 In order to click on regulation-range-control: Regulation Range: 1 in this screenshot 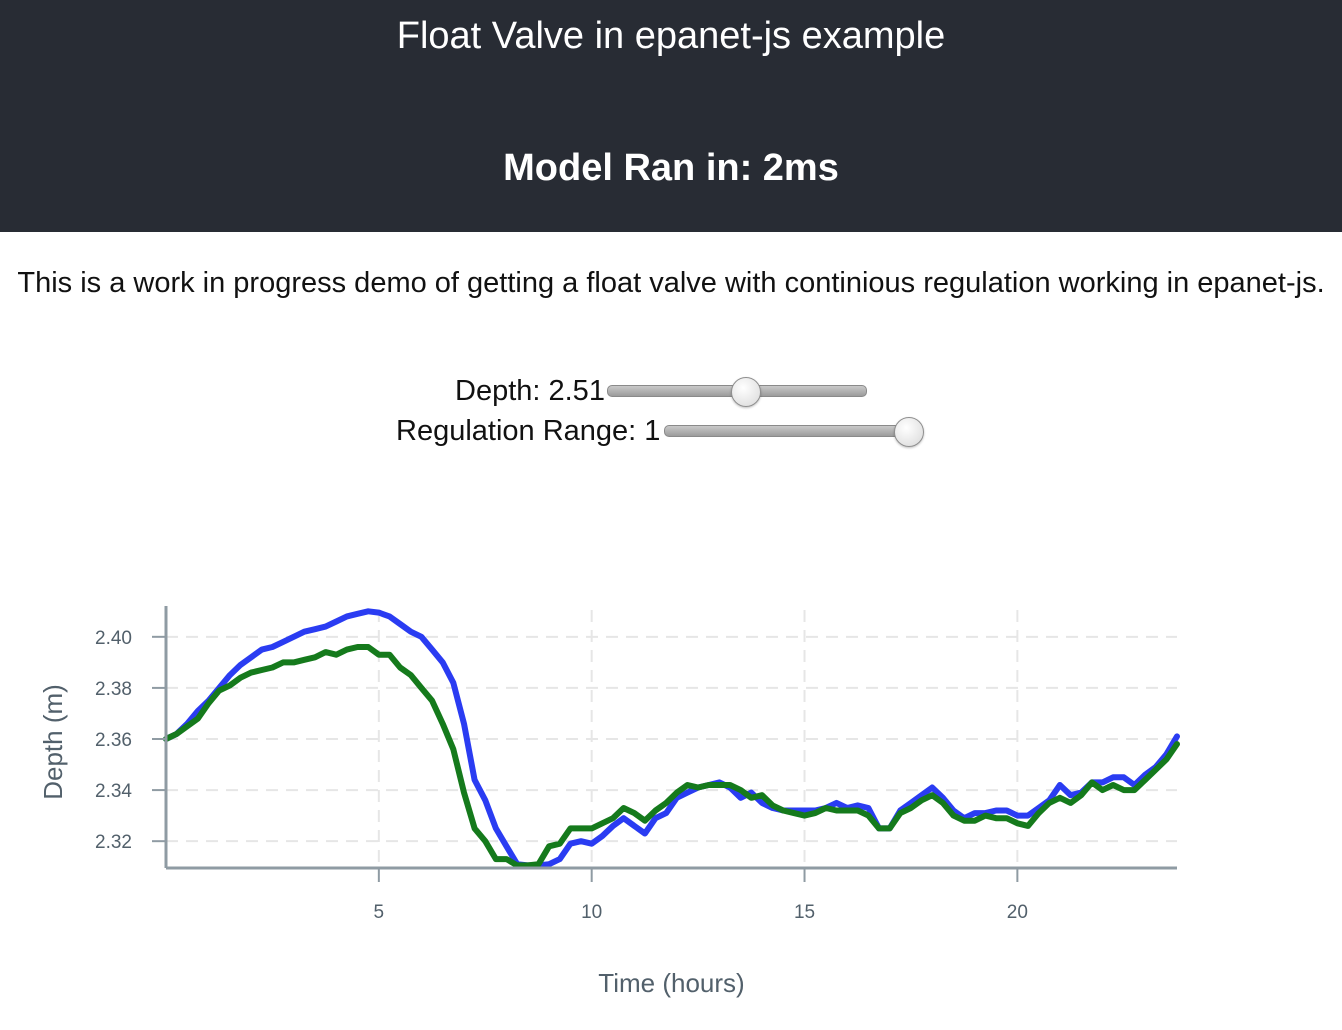, I will do `click(660, 431)`.